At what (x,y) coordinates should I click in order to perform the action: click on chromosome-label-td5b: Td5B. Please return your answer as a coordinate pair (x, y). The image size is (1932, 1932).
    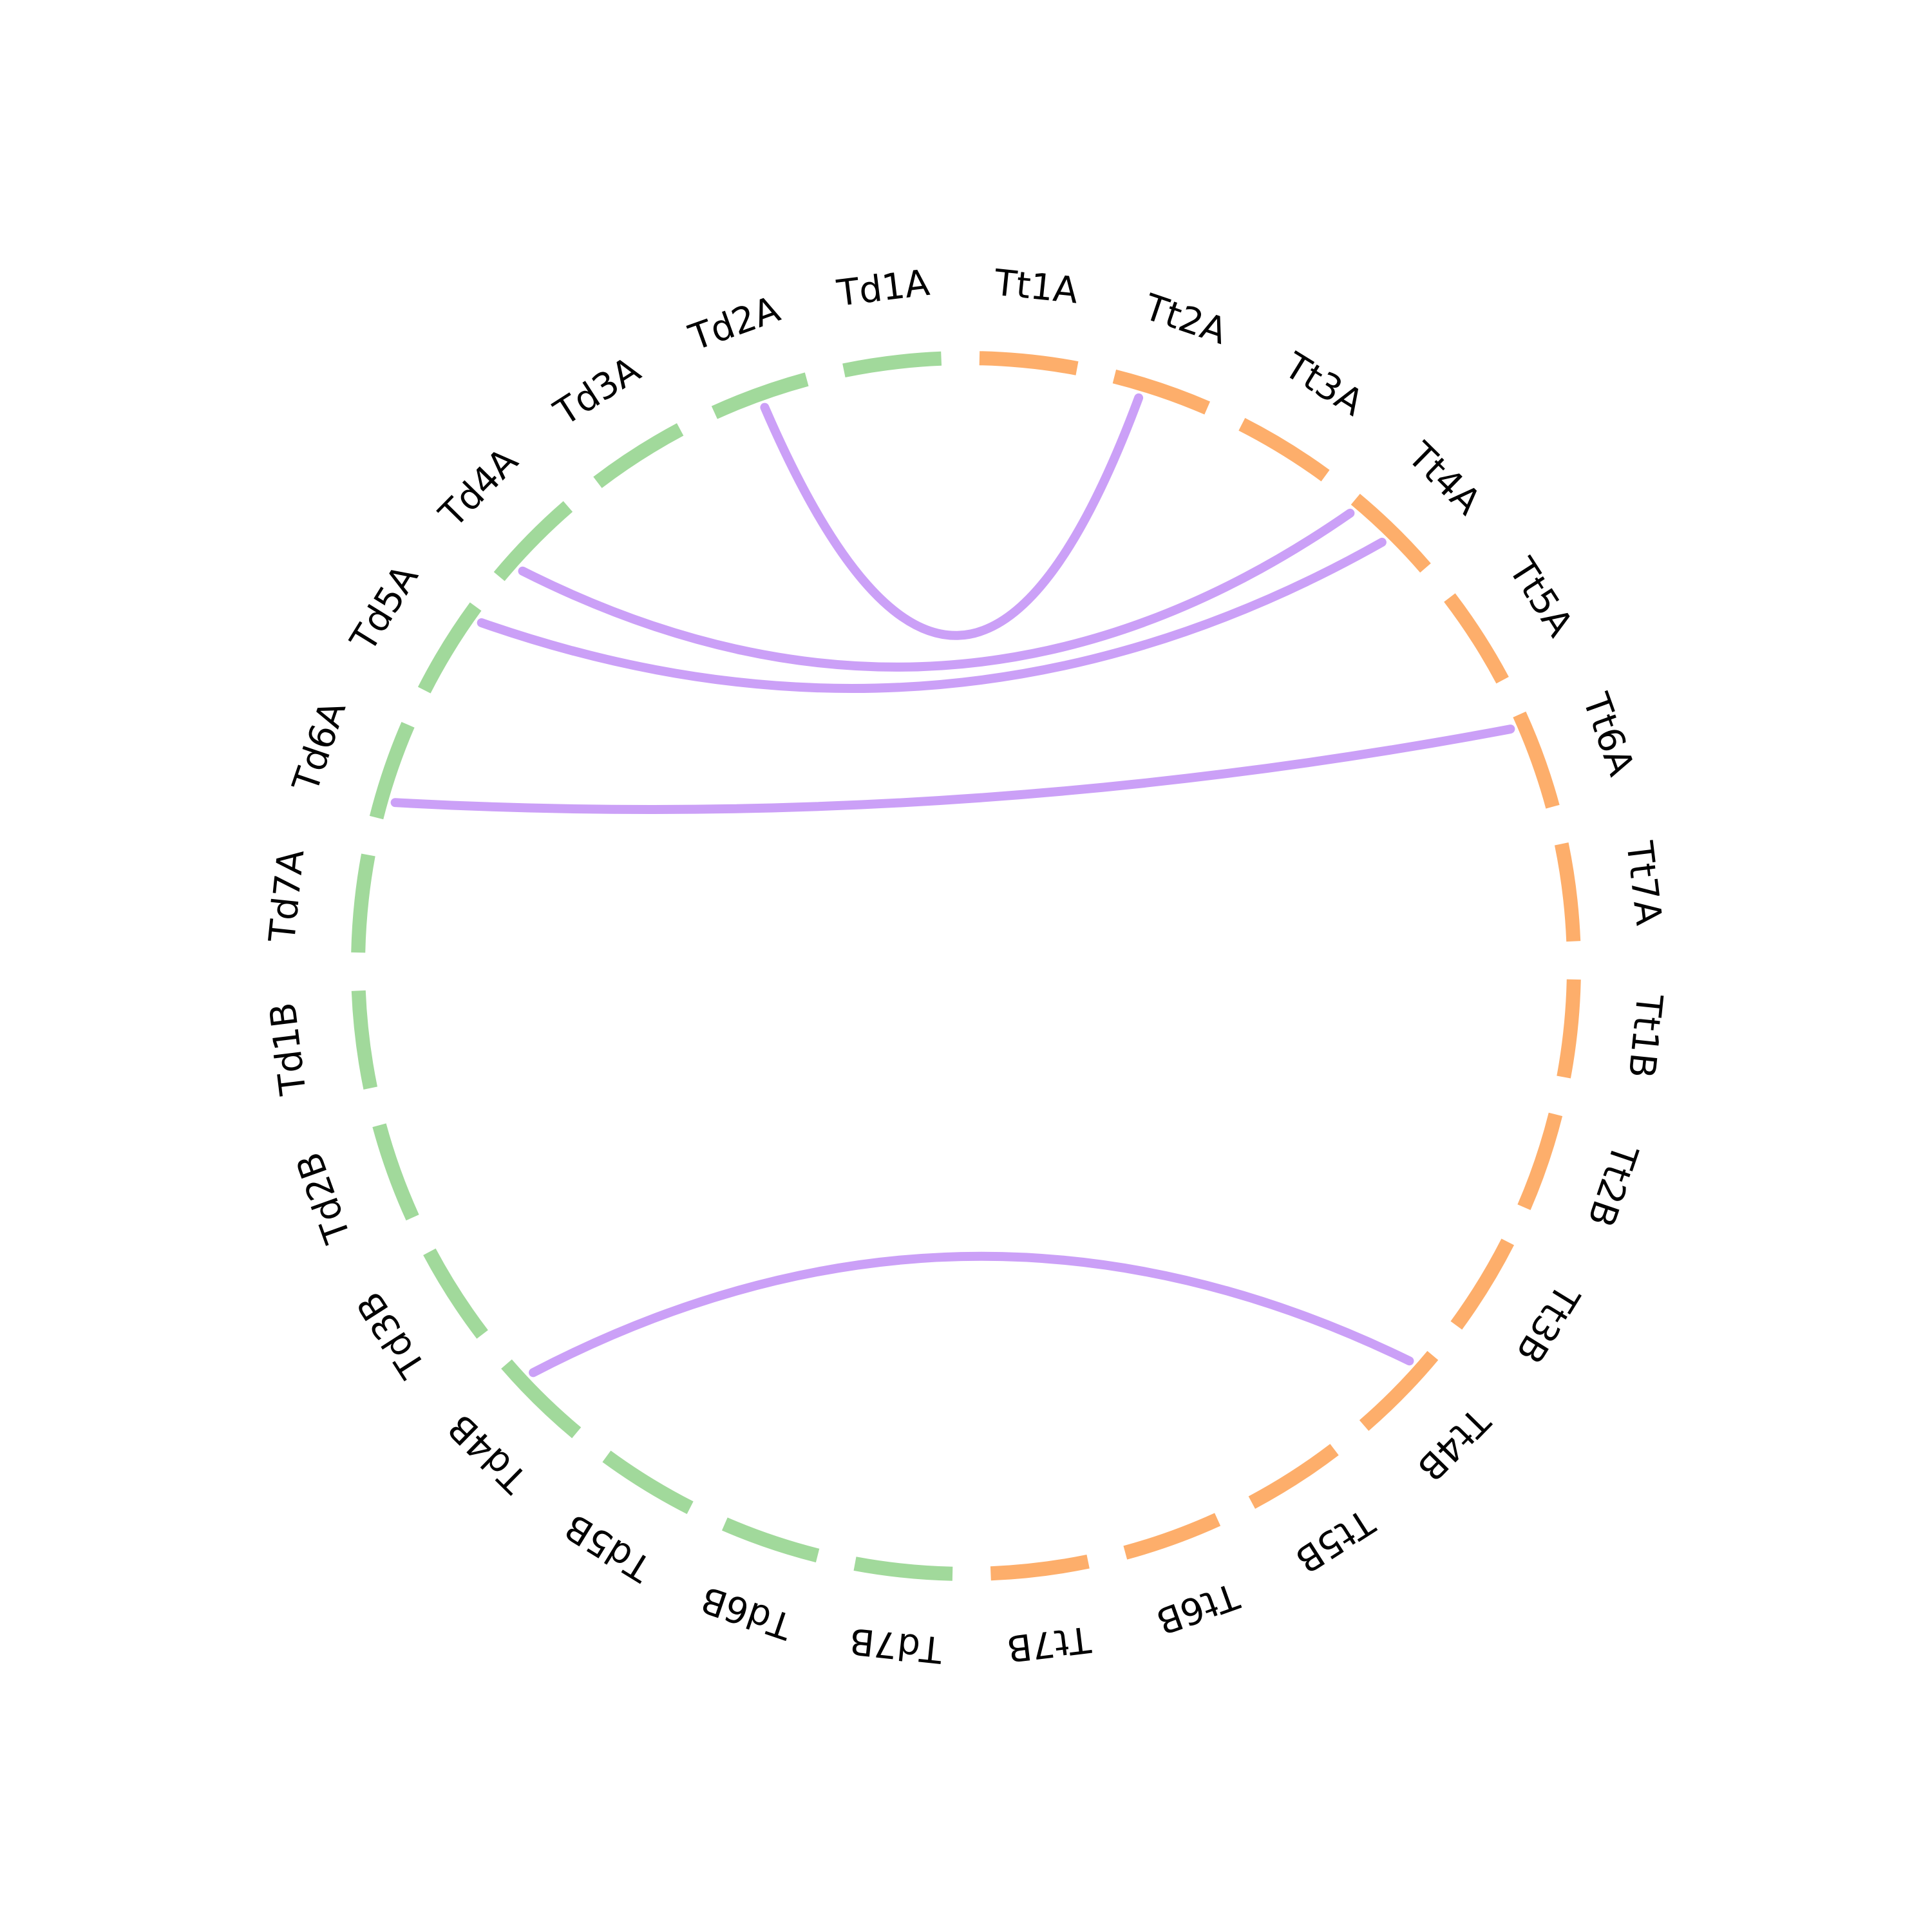
    Looking at the image, I should click on (608, 1547).